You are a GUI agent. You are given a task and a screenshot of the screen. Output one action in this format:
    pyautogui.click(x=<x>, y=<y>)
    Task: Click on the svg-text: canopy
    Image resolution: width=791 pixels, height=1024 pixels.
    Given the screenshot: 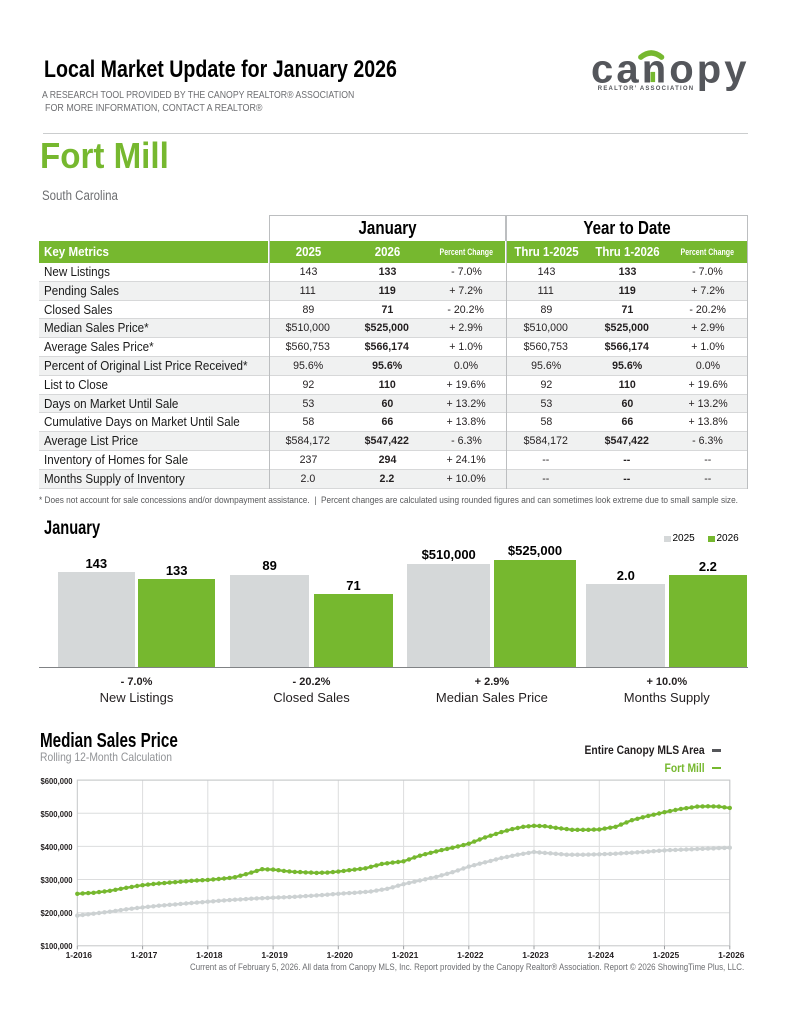 What is the action you would take?
    pyautogui.click(x=670, y=69)
    